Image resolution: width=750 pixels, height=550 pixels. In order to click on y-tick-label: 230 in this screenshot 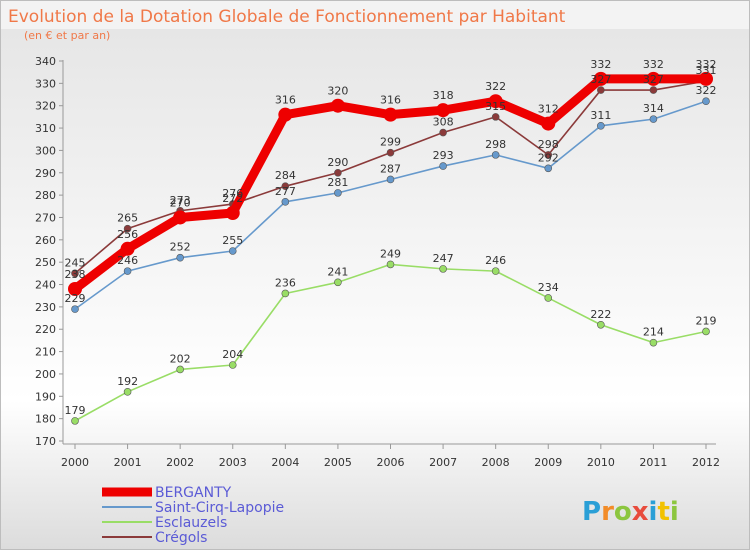, I will do `click(45, 307)`.